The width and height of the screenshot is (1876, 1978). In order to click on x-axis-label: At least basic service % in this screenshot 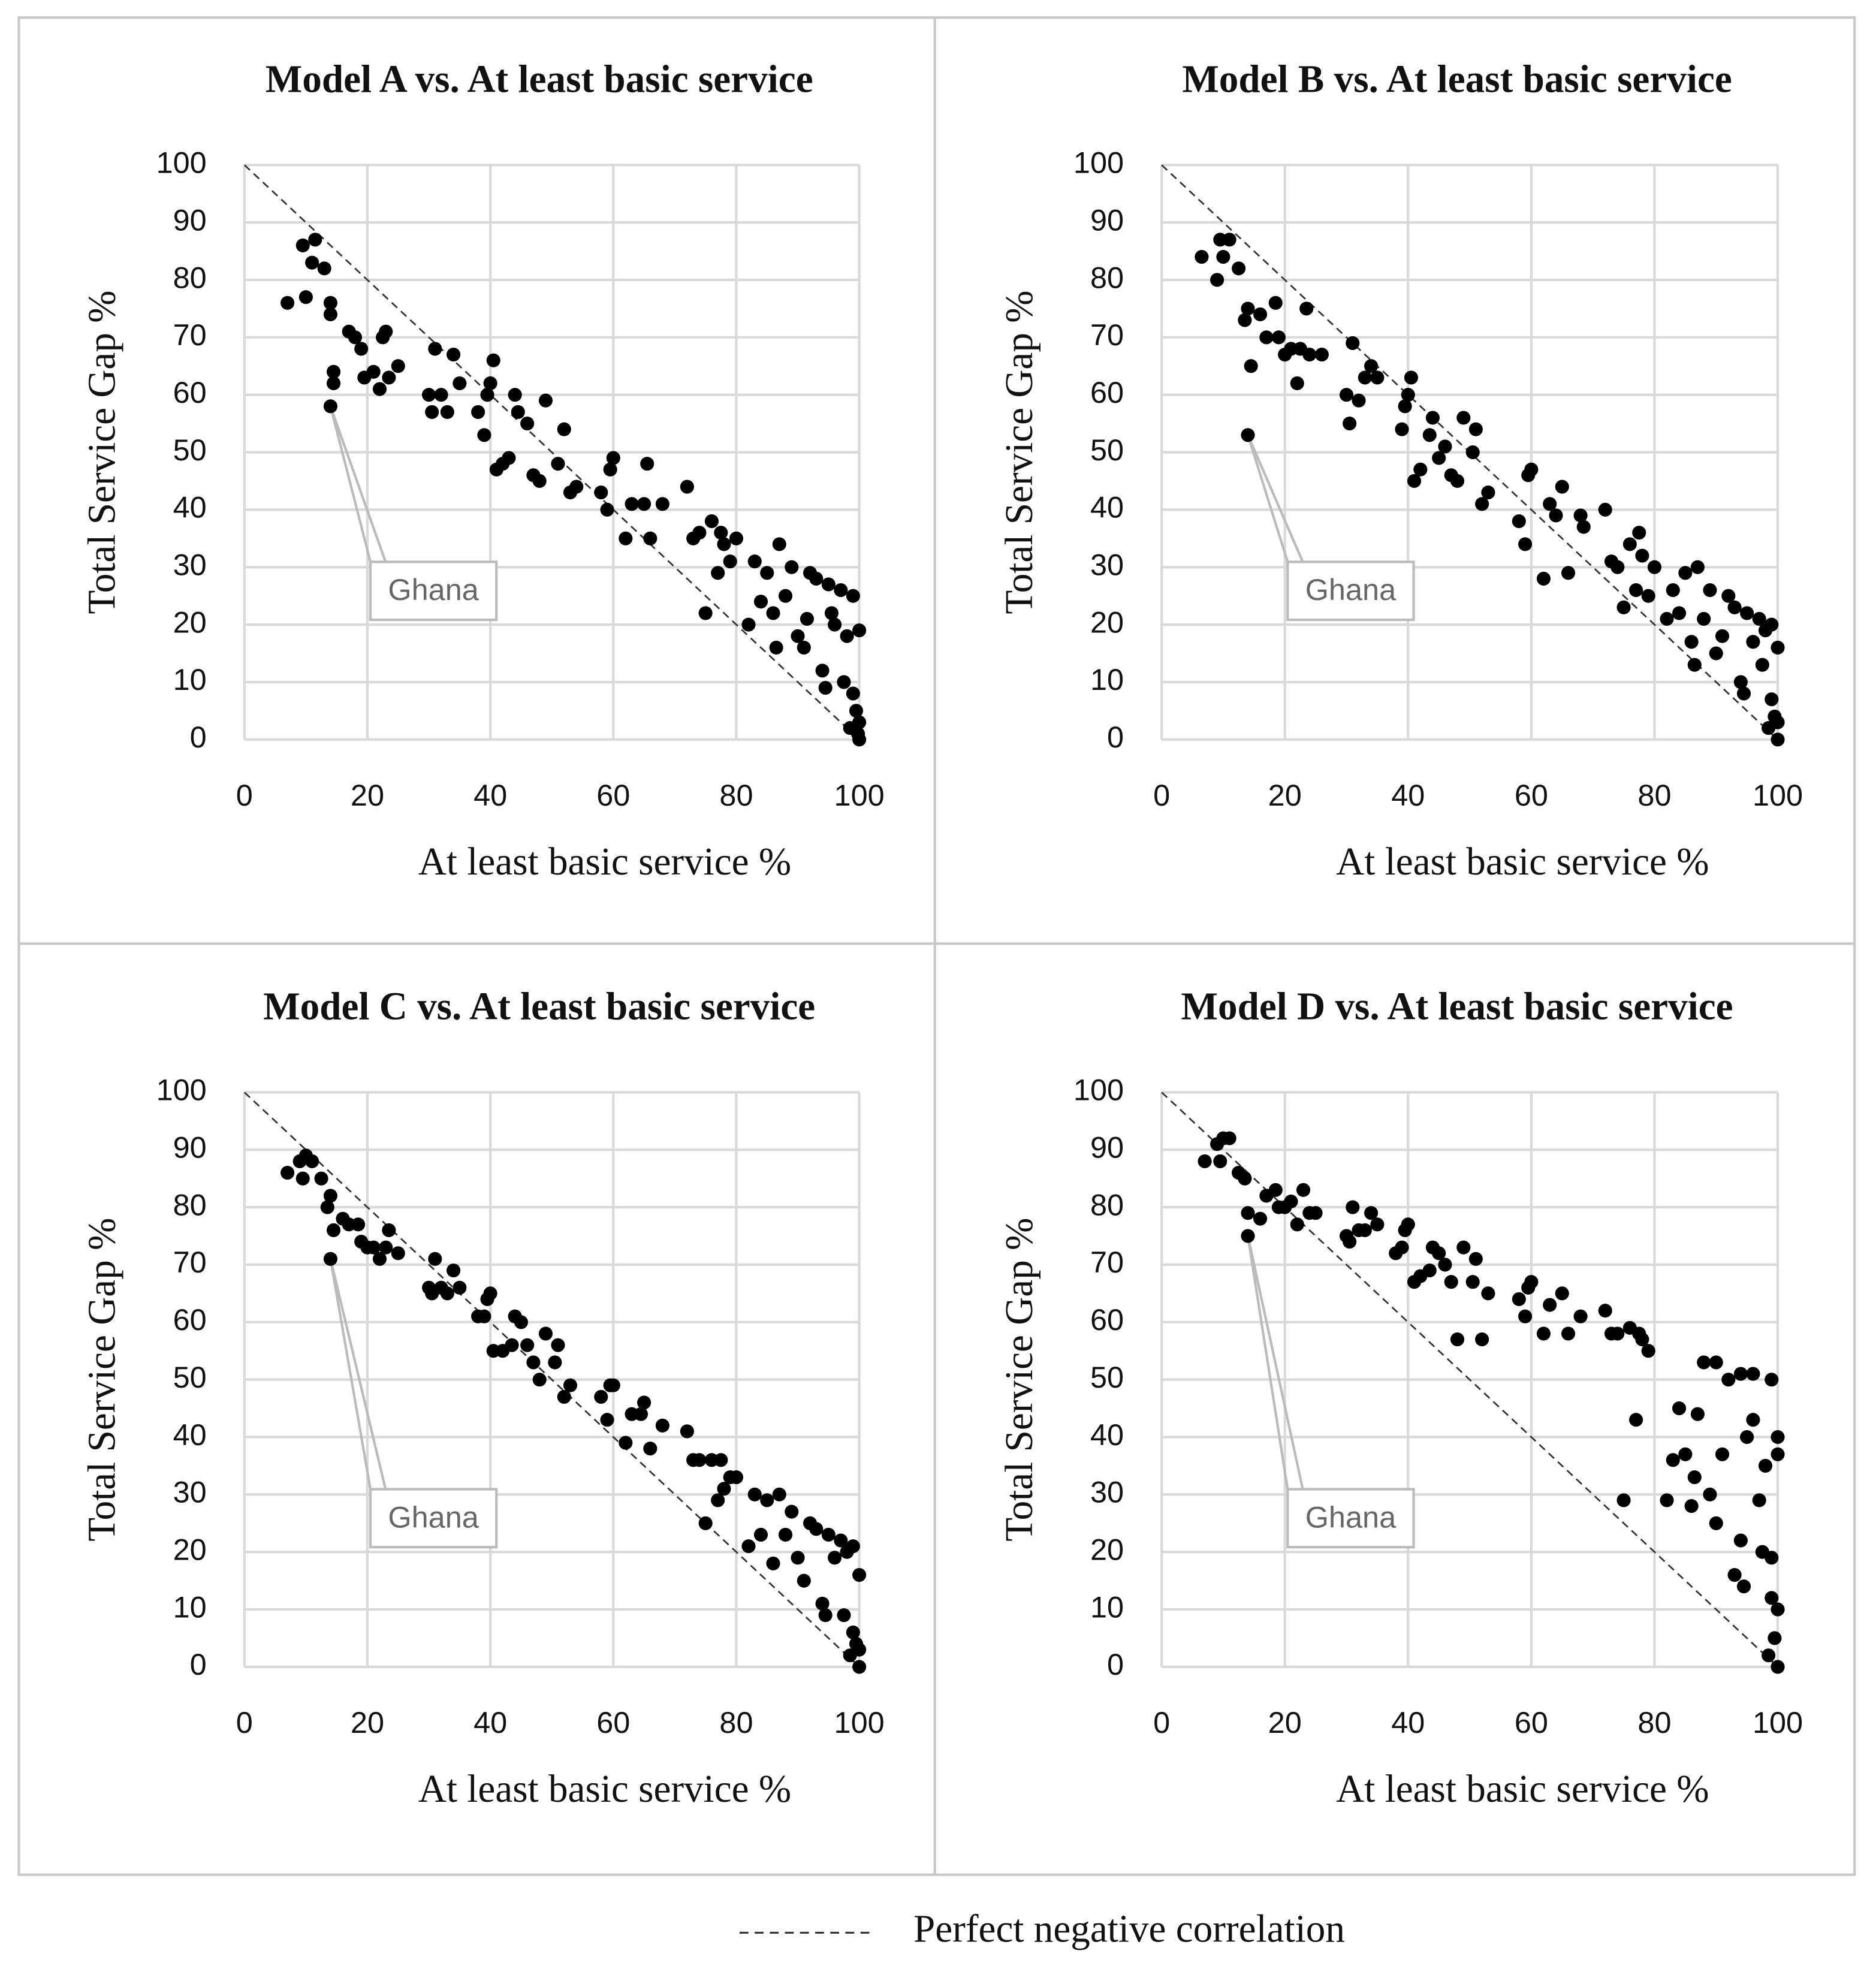, I will do `click(604, 862)`.